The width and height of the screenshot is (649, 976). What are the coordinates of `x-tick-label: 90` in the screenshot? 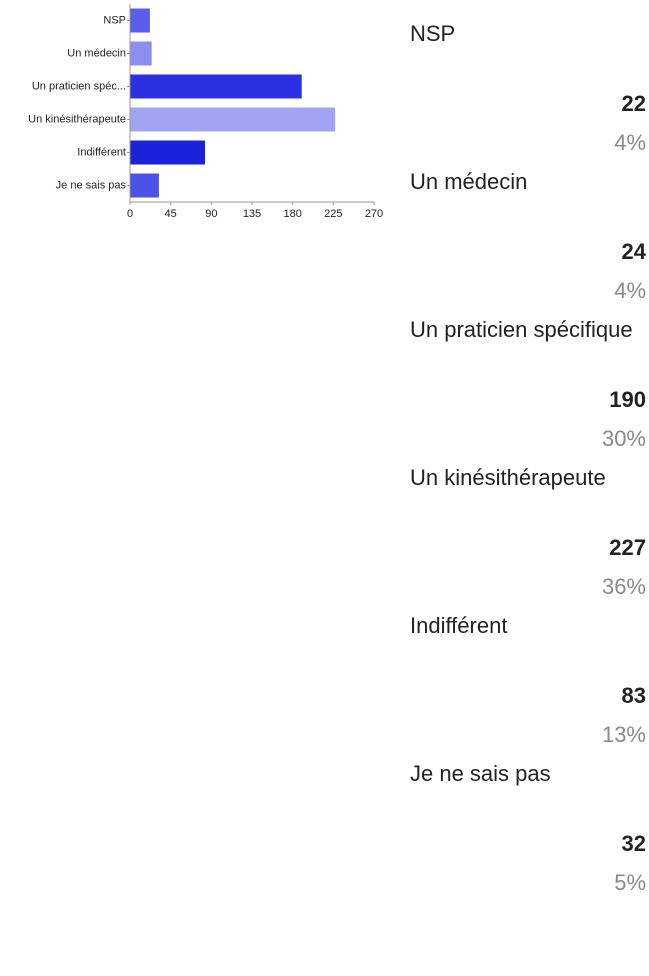 It's located at (211, 214).